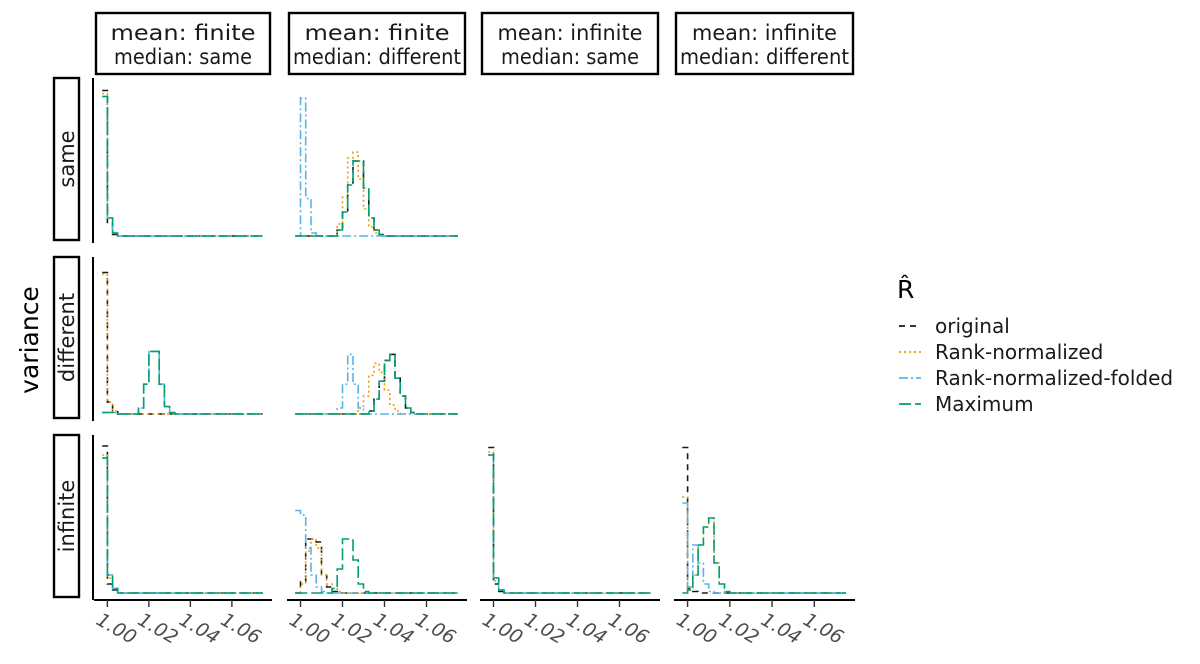 The width and height of the screenshot is (1200, 664). What do you see at coordinates (972, 326) in the screenshot?
I see `legend-label: original` at bounding box center [972, 326].